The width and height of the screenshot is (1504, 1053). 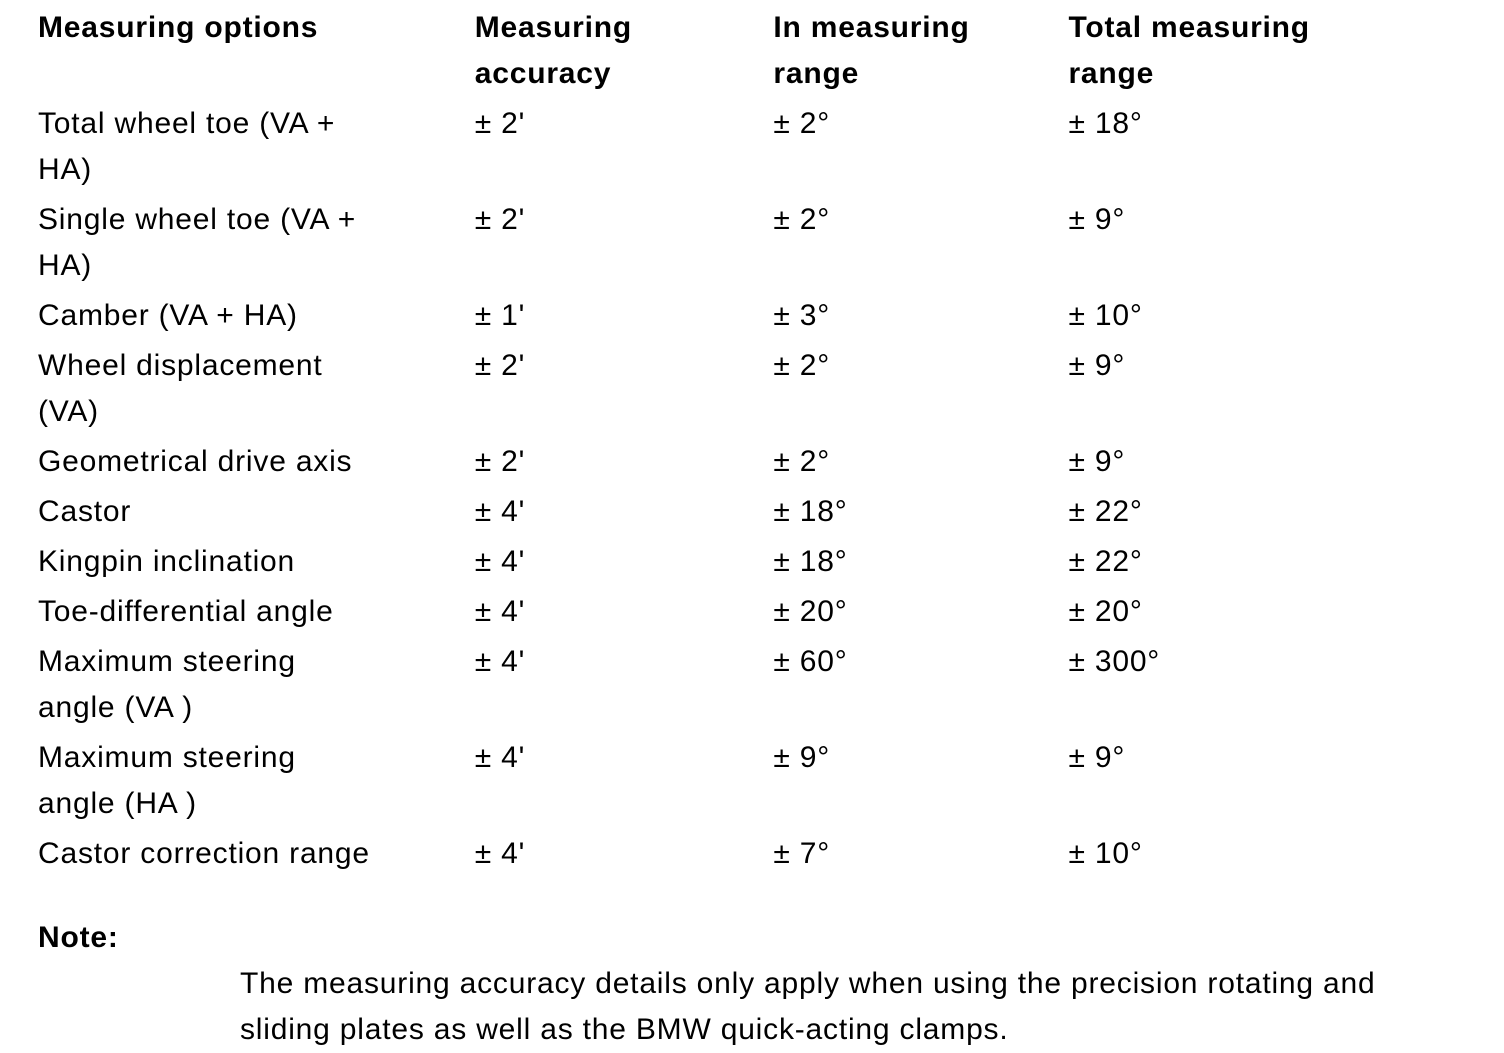 What do you see at coordinates (748, 318) in the screenshot?
I see `table-row: Camber (VA + HA) ± 1' ± 3° ± 10°` at bounding box center [748, 318].